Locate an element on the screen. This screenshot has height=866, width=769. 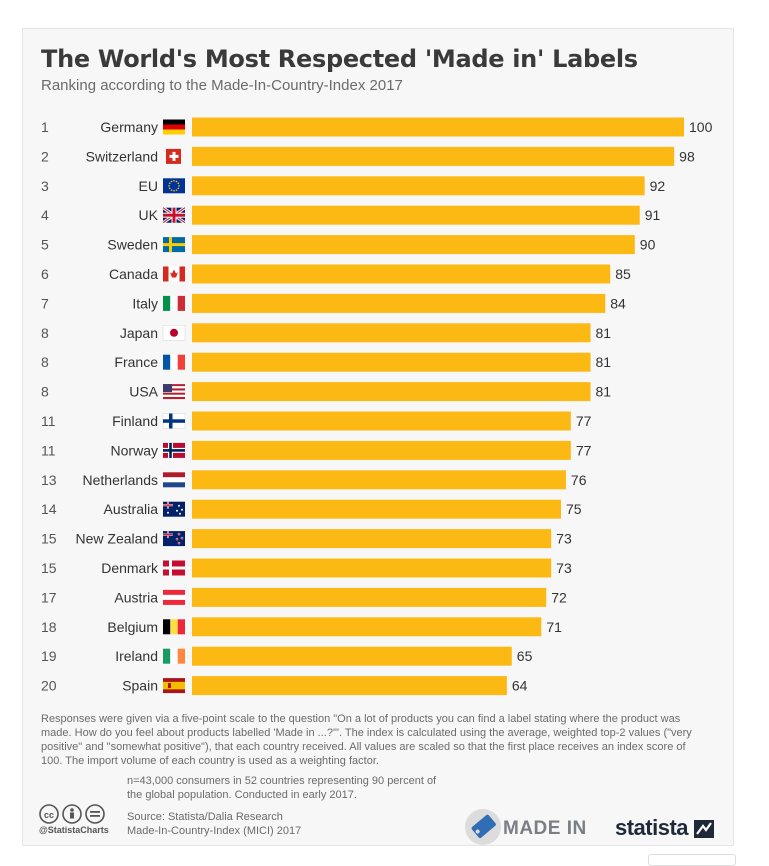
chart-row: 17 Austria 72 is located at coordinates (304, 597).